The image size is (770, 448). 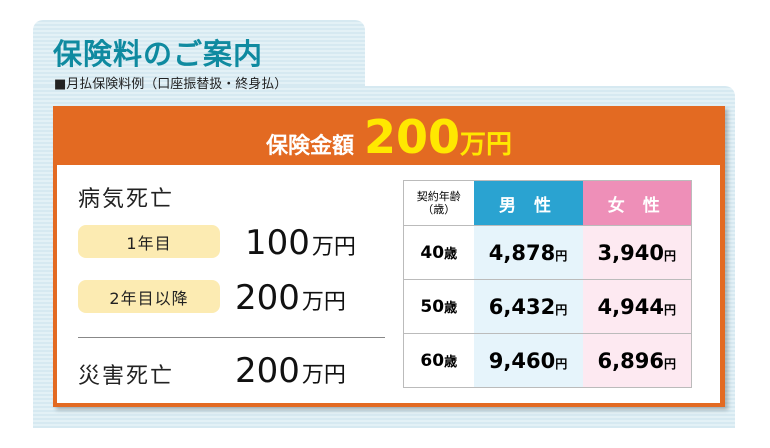 I want to click on male-premium-cell: 4,878円, so click(x=528, y=252).